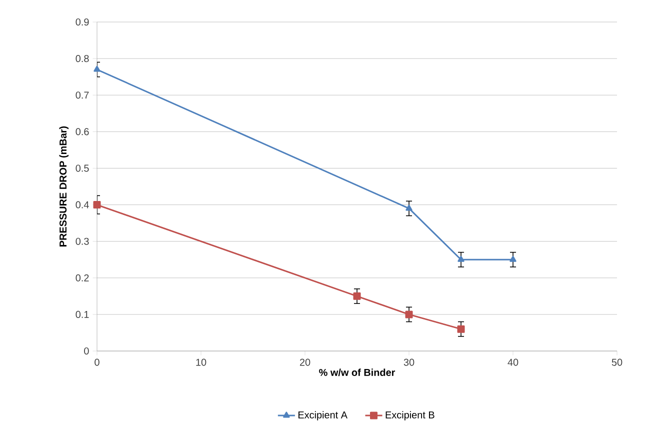  Describe the element at coordinates (305, 362) in the screenshot. I see `x-tick-label: 20` at that location.